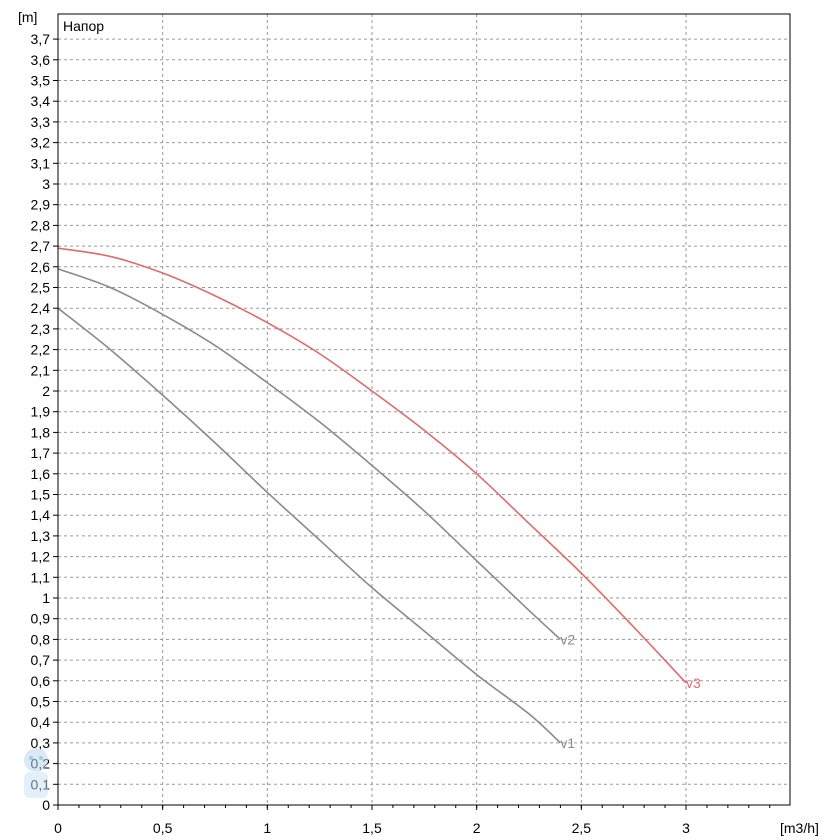 This screenshot has height=840, width=840. Describe the element at coordinates (41, 474) in the screenshot. I see `y-tick-label: 1,6` at that location.